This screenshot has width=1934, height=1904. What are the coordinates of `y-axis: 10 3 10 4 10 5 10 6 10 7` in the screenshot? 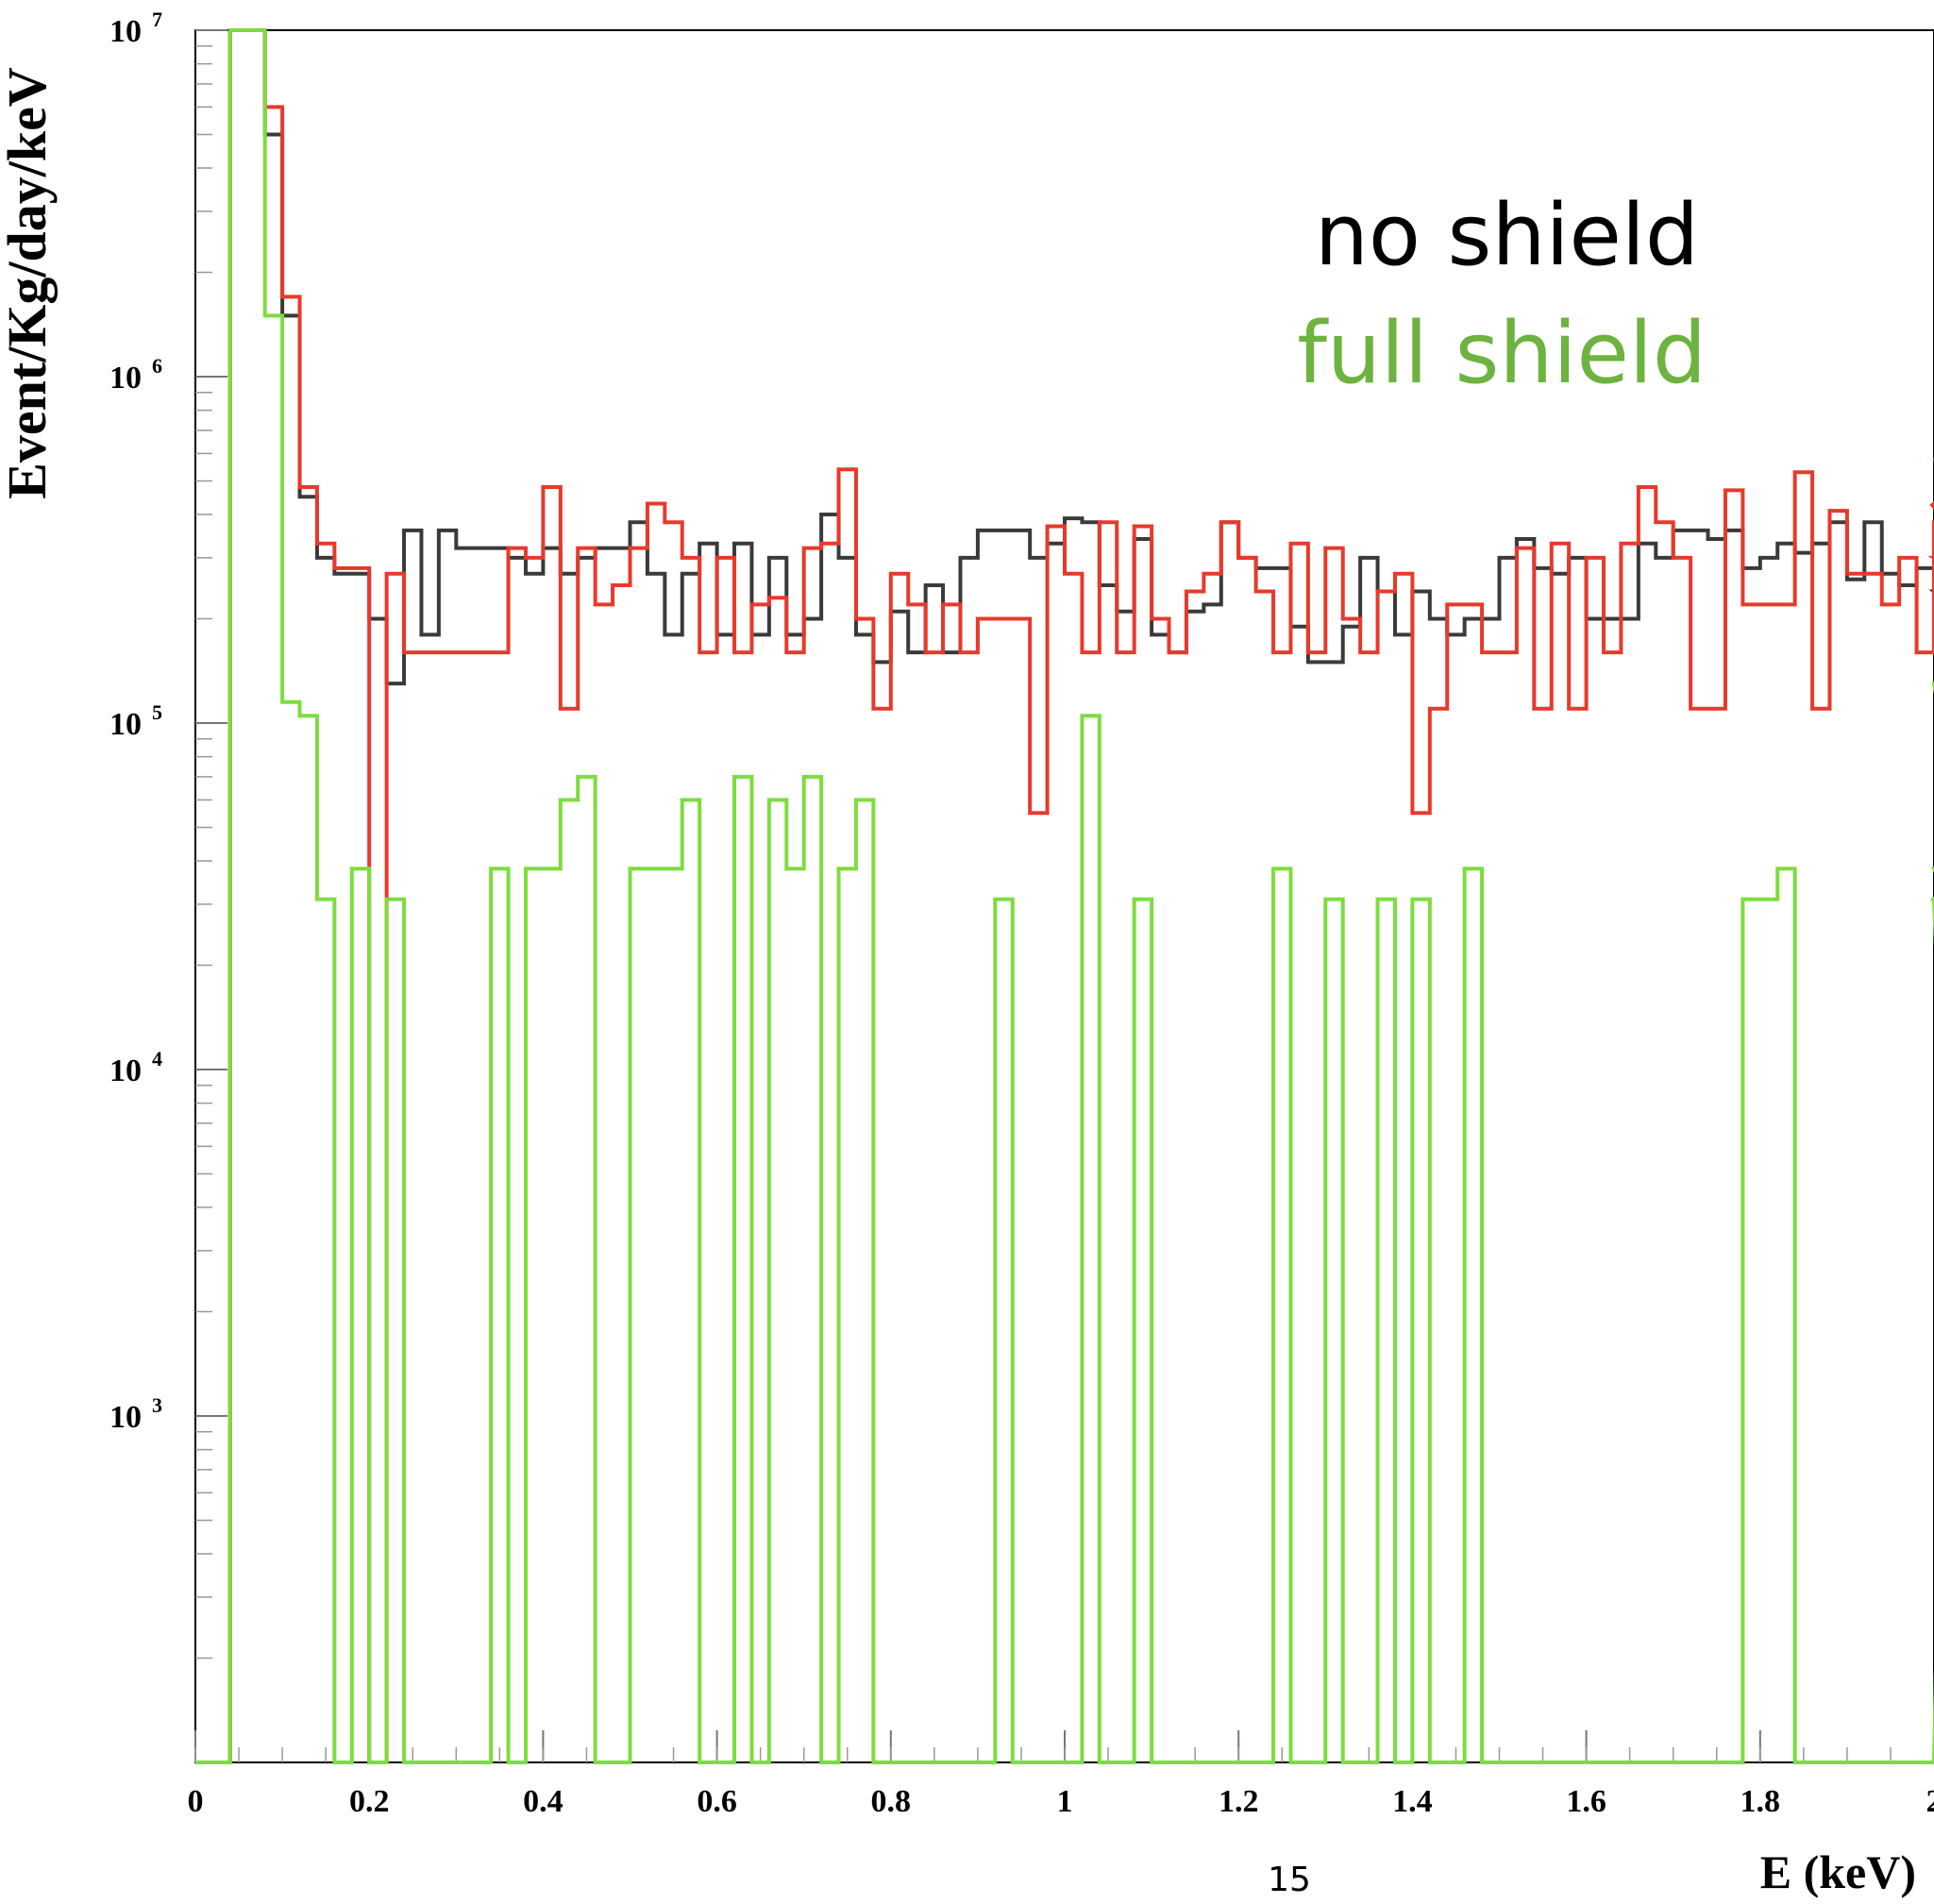 It's located at (168, 721).